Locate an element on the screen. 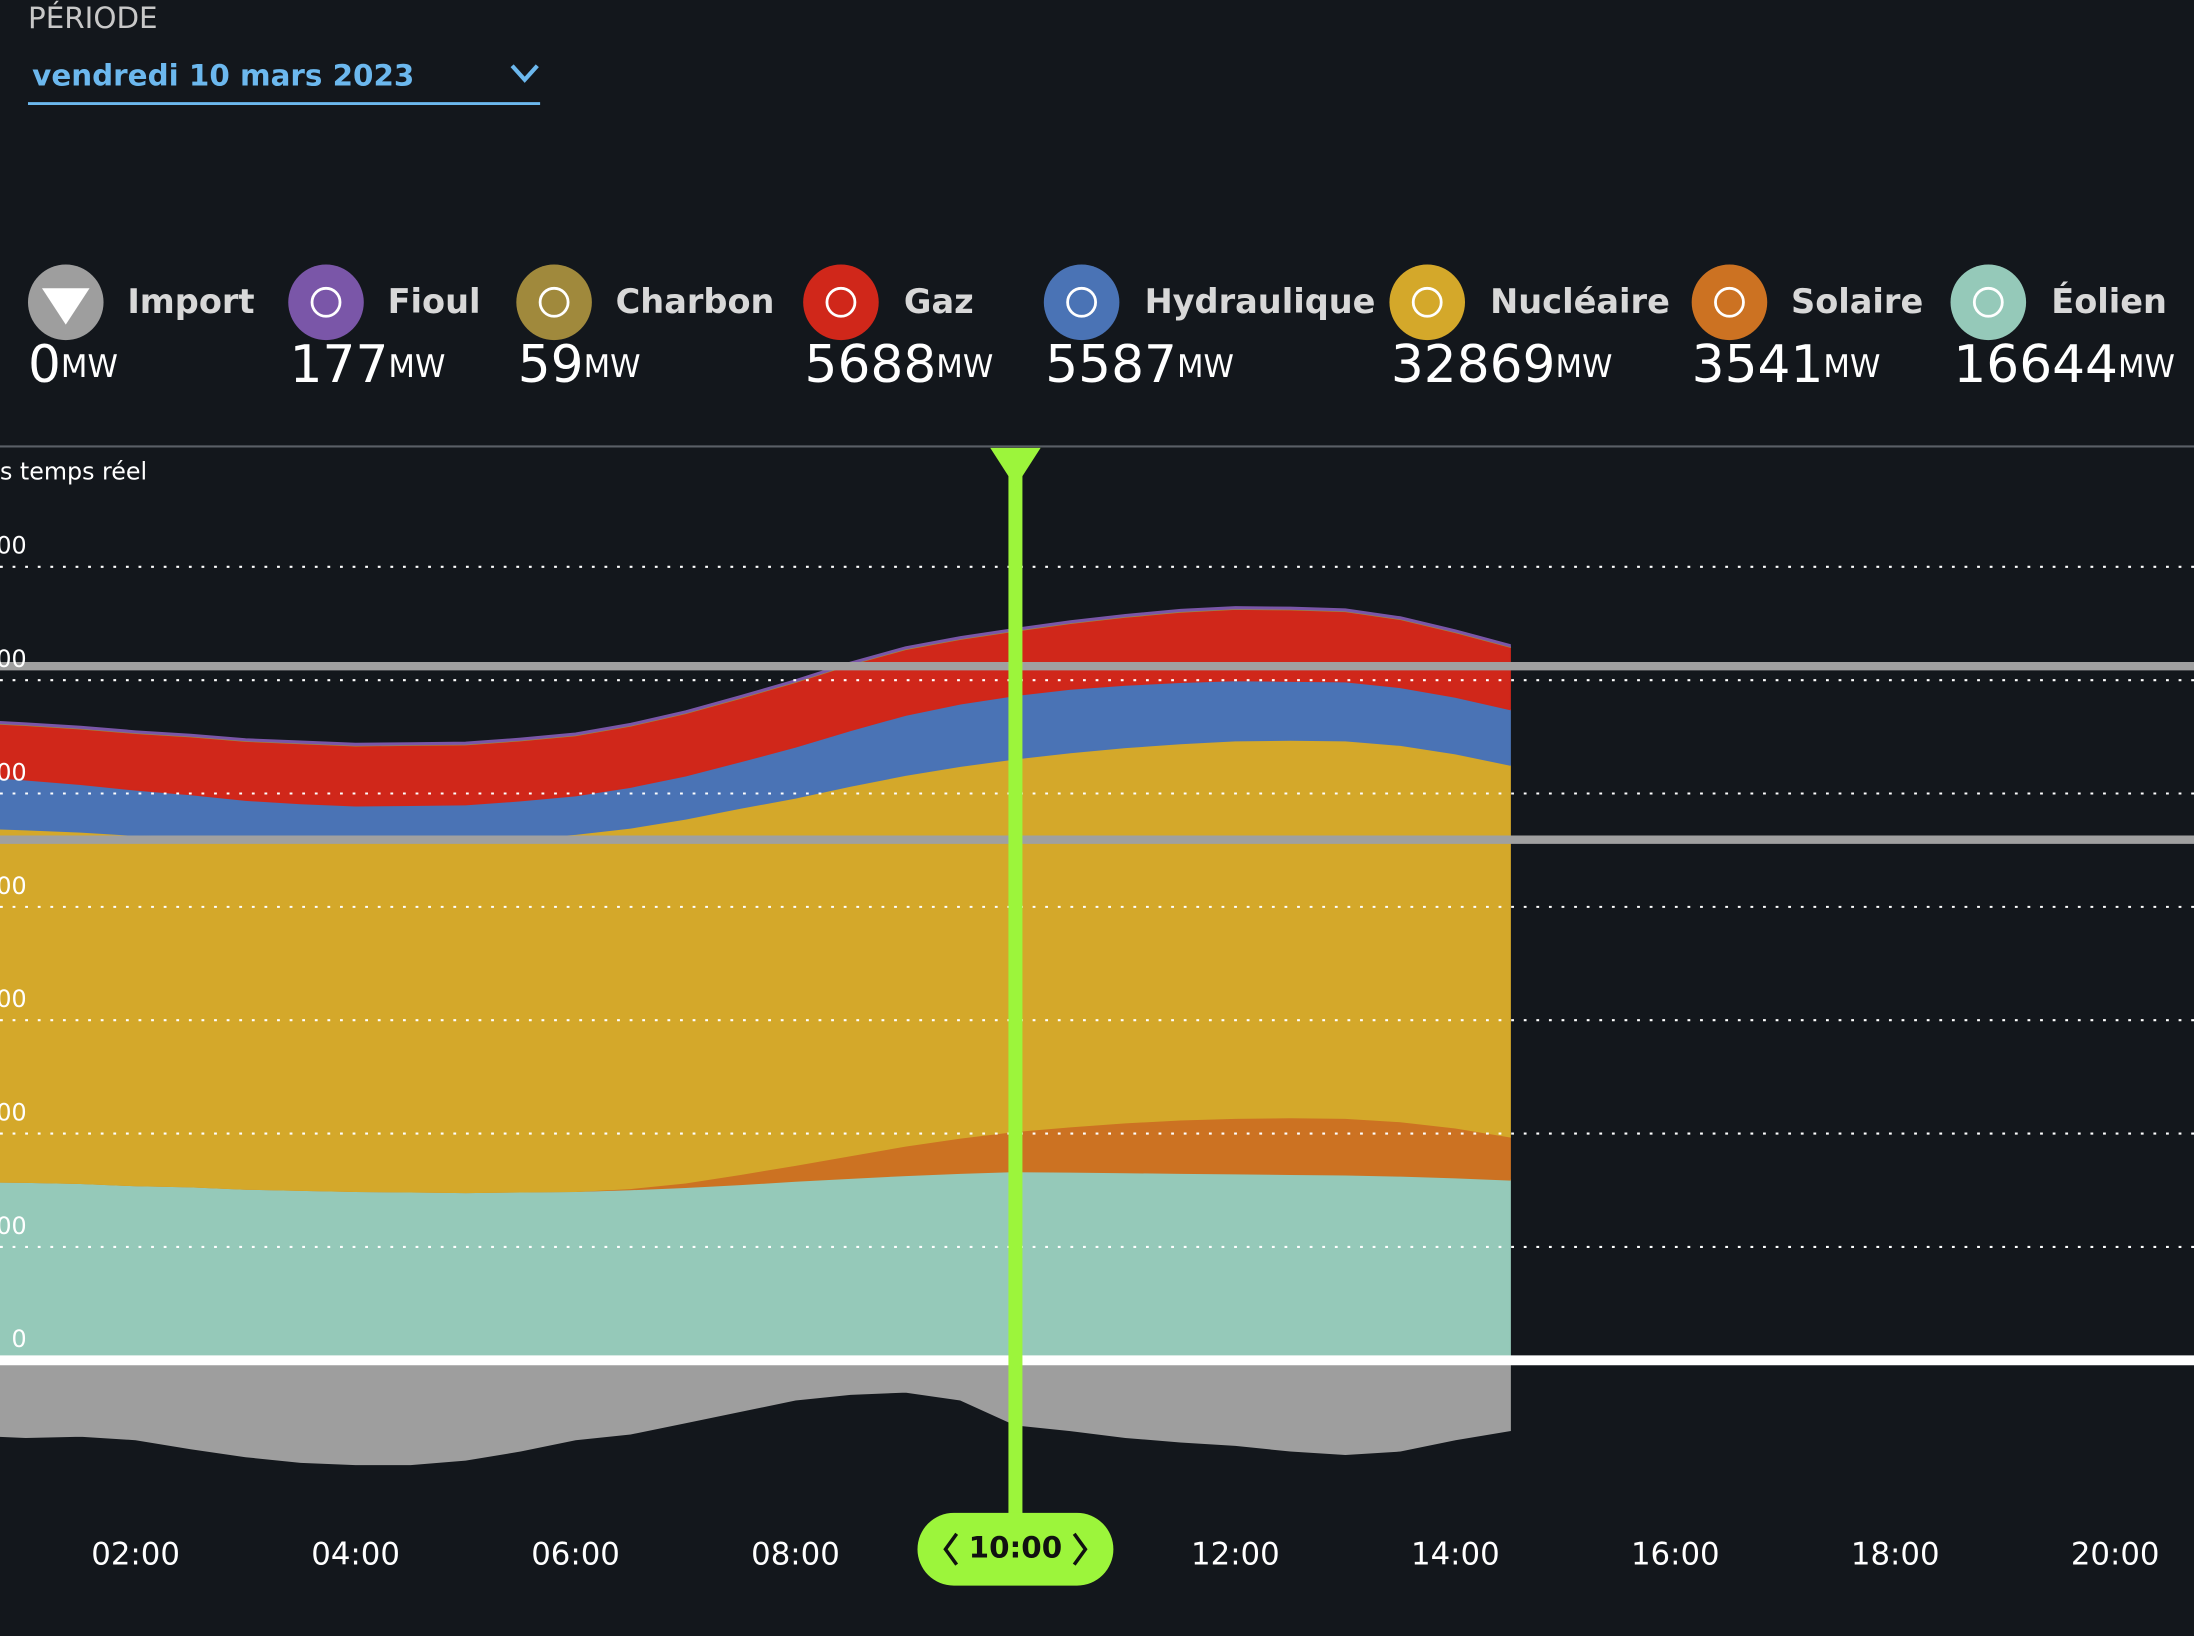 This screenshot has width=2194, height=1636. x-tick-label: 18:00 is located at coordinates (1895, 1555).